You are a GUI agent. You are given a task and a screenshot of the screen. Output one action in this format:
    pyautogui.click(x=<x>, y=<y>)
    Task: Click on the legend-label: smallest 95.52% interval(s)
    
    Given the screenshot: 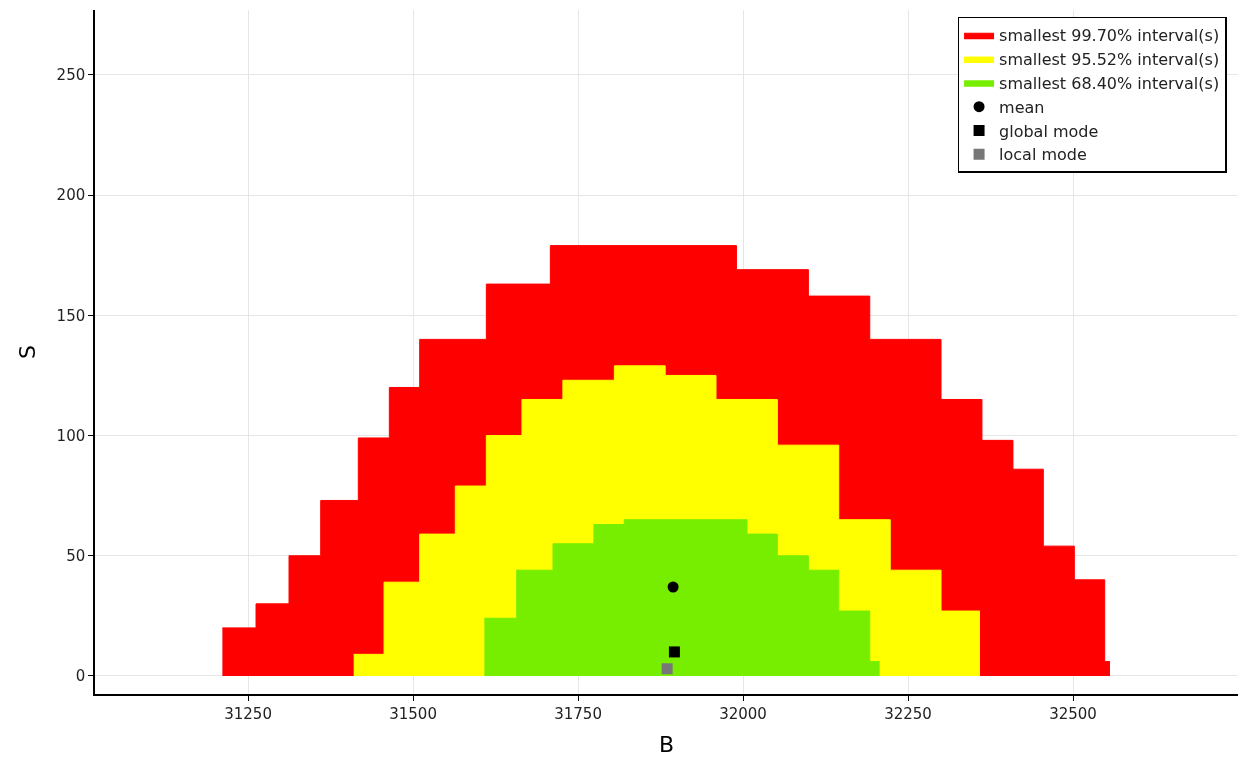 What is the action you would take?
    pyautogui.click(x=1109, y=60)
    